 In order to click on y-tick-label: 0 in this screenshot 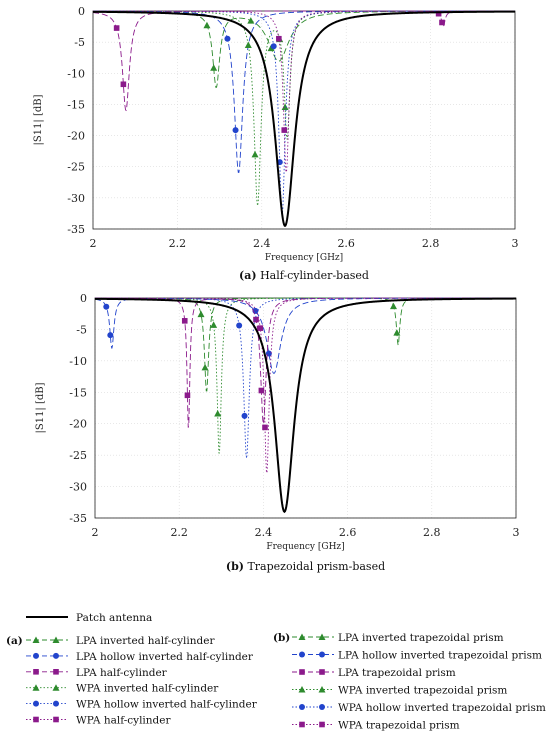, I will do `click(83, 298)`.